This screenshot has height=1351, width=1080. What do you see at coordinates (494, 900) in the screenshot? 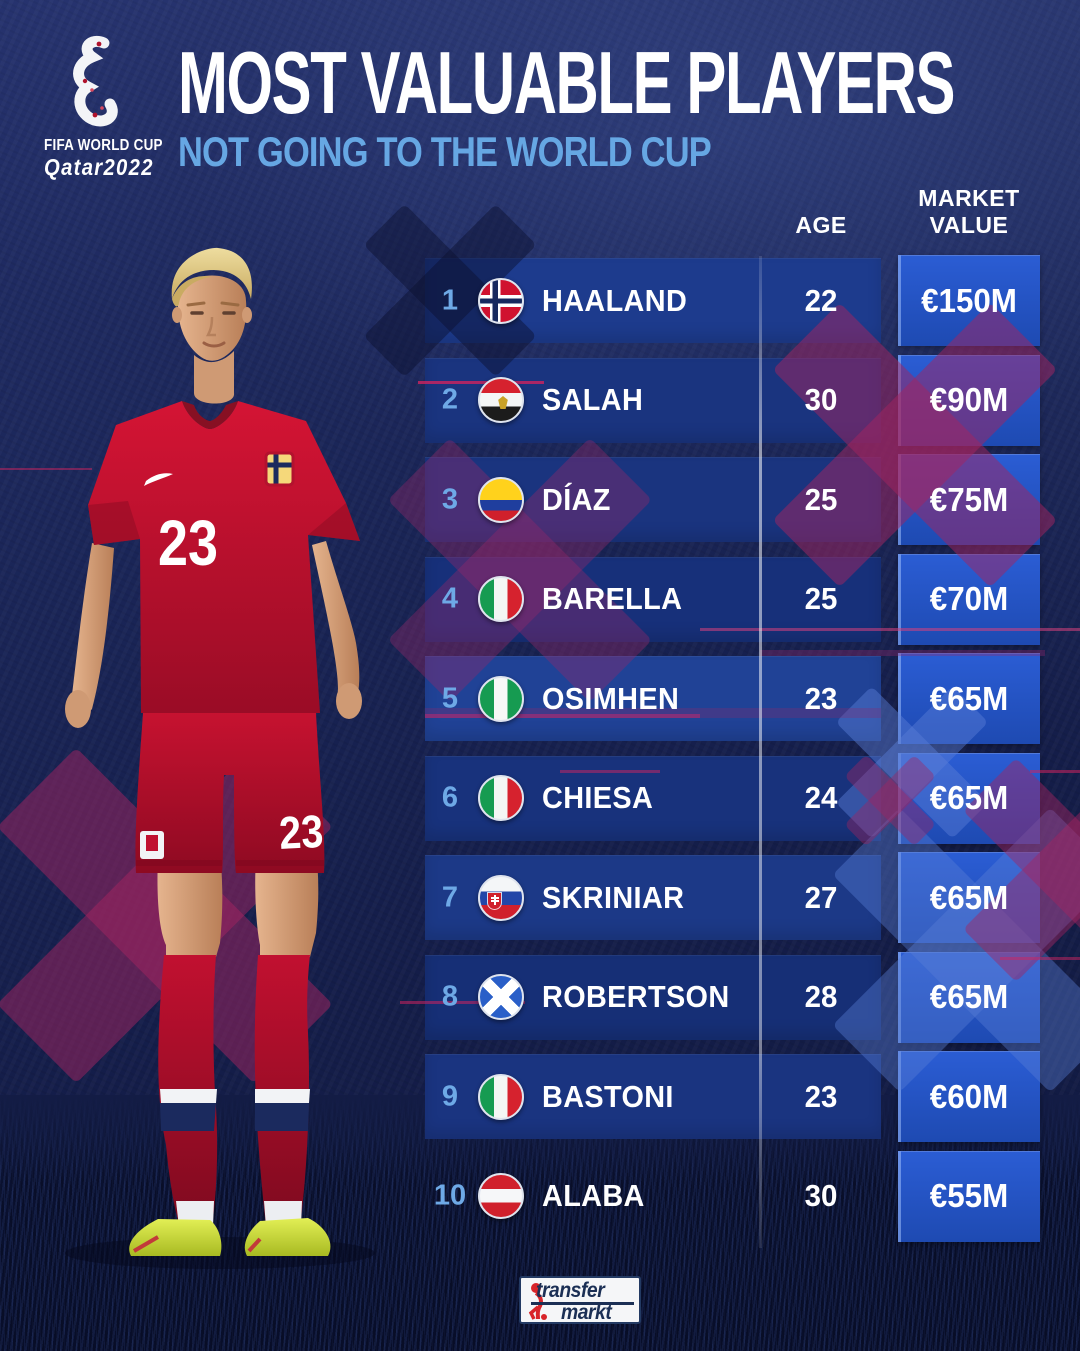
I see `slovakia-crest` at bounding box center [494, 900].